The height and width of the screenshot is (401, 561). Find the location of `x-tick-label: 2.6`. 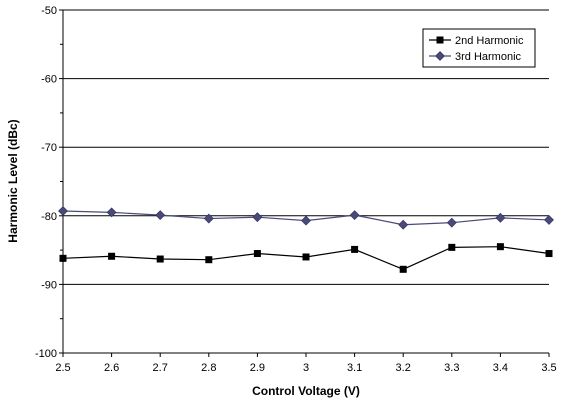

x-tick-label: 2.6 is located at coordinates (111, 368).